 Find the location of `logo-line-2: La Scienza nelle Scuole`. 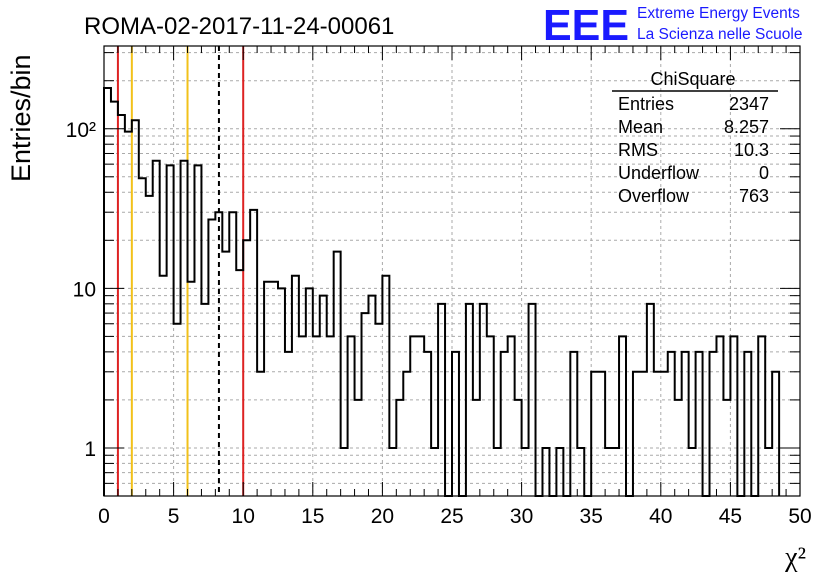

logo-line-2: La Scienza nelle Scuole is located at coordinates (719, 34).